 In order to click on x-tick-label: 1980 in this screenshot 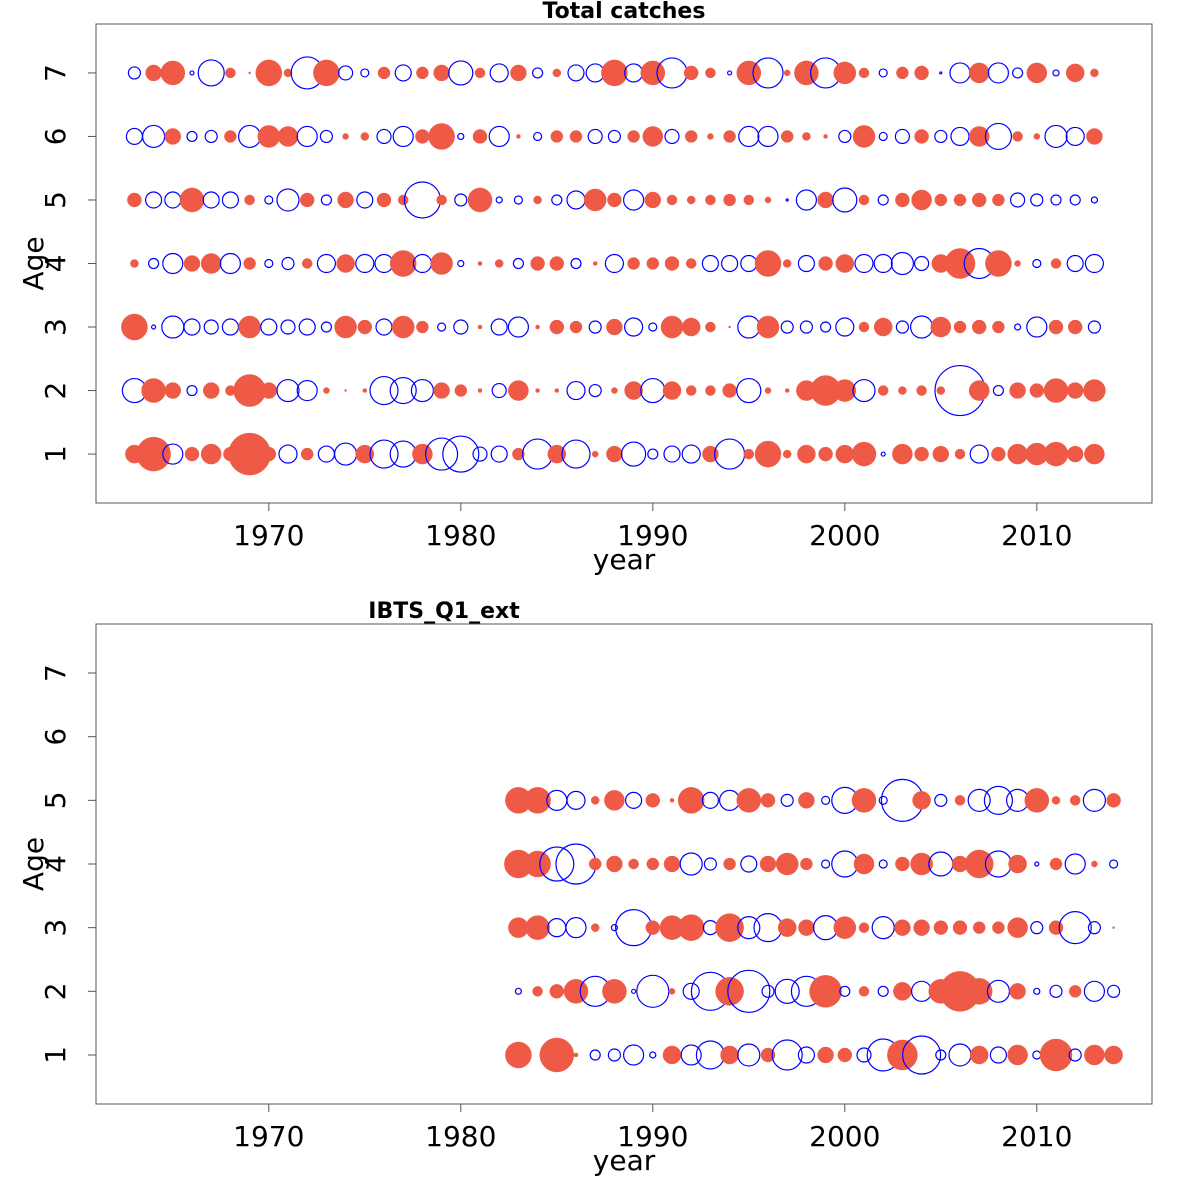, I will do `click(460, 1136)`.